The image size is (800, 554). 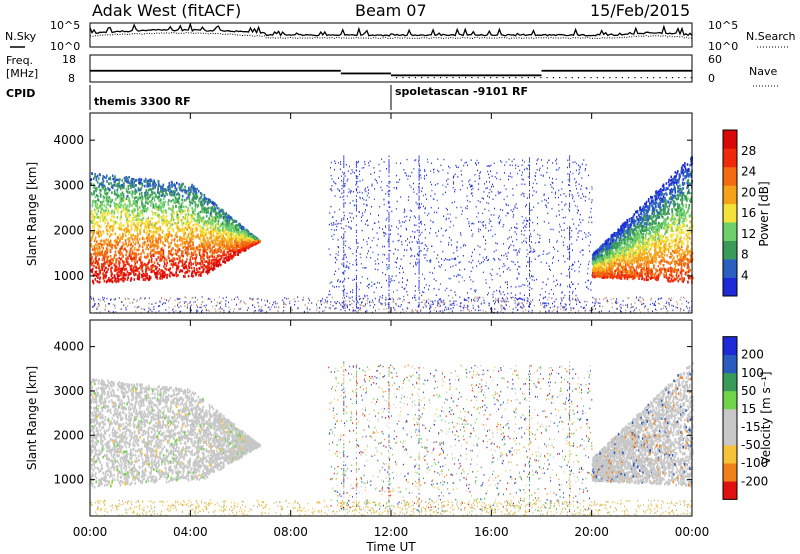 What do you see at coordinates (20, 93) in the screenshot?
I see `cpid-label: CPID` at bounding box center [20, 93].